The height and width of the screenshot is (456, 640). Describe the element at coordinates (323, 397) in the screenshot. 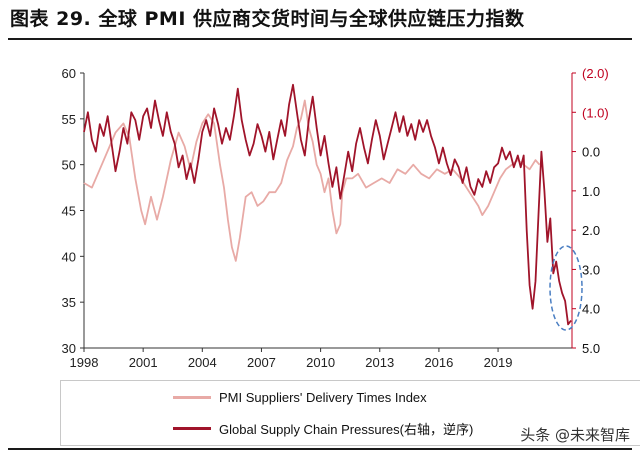

I see `legend-label-pmi: PMI Suppliers' Delivery Times Index` at that location.